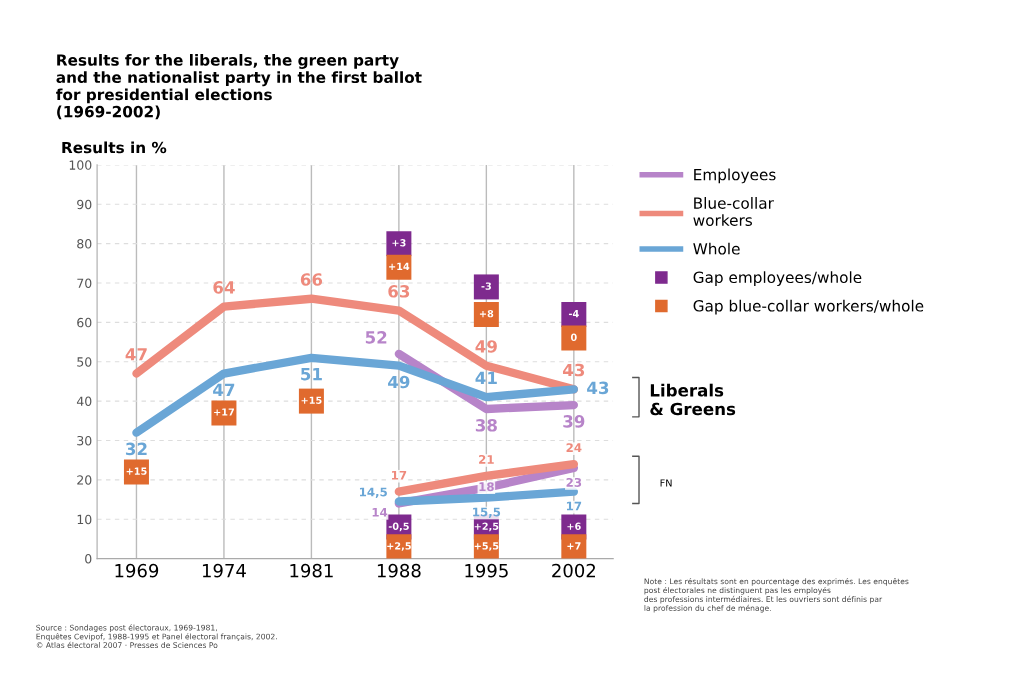 This screenshot has height=673, width=1022. I want to click on data-label: 41, so click(486, 377).